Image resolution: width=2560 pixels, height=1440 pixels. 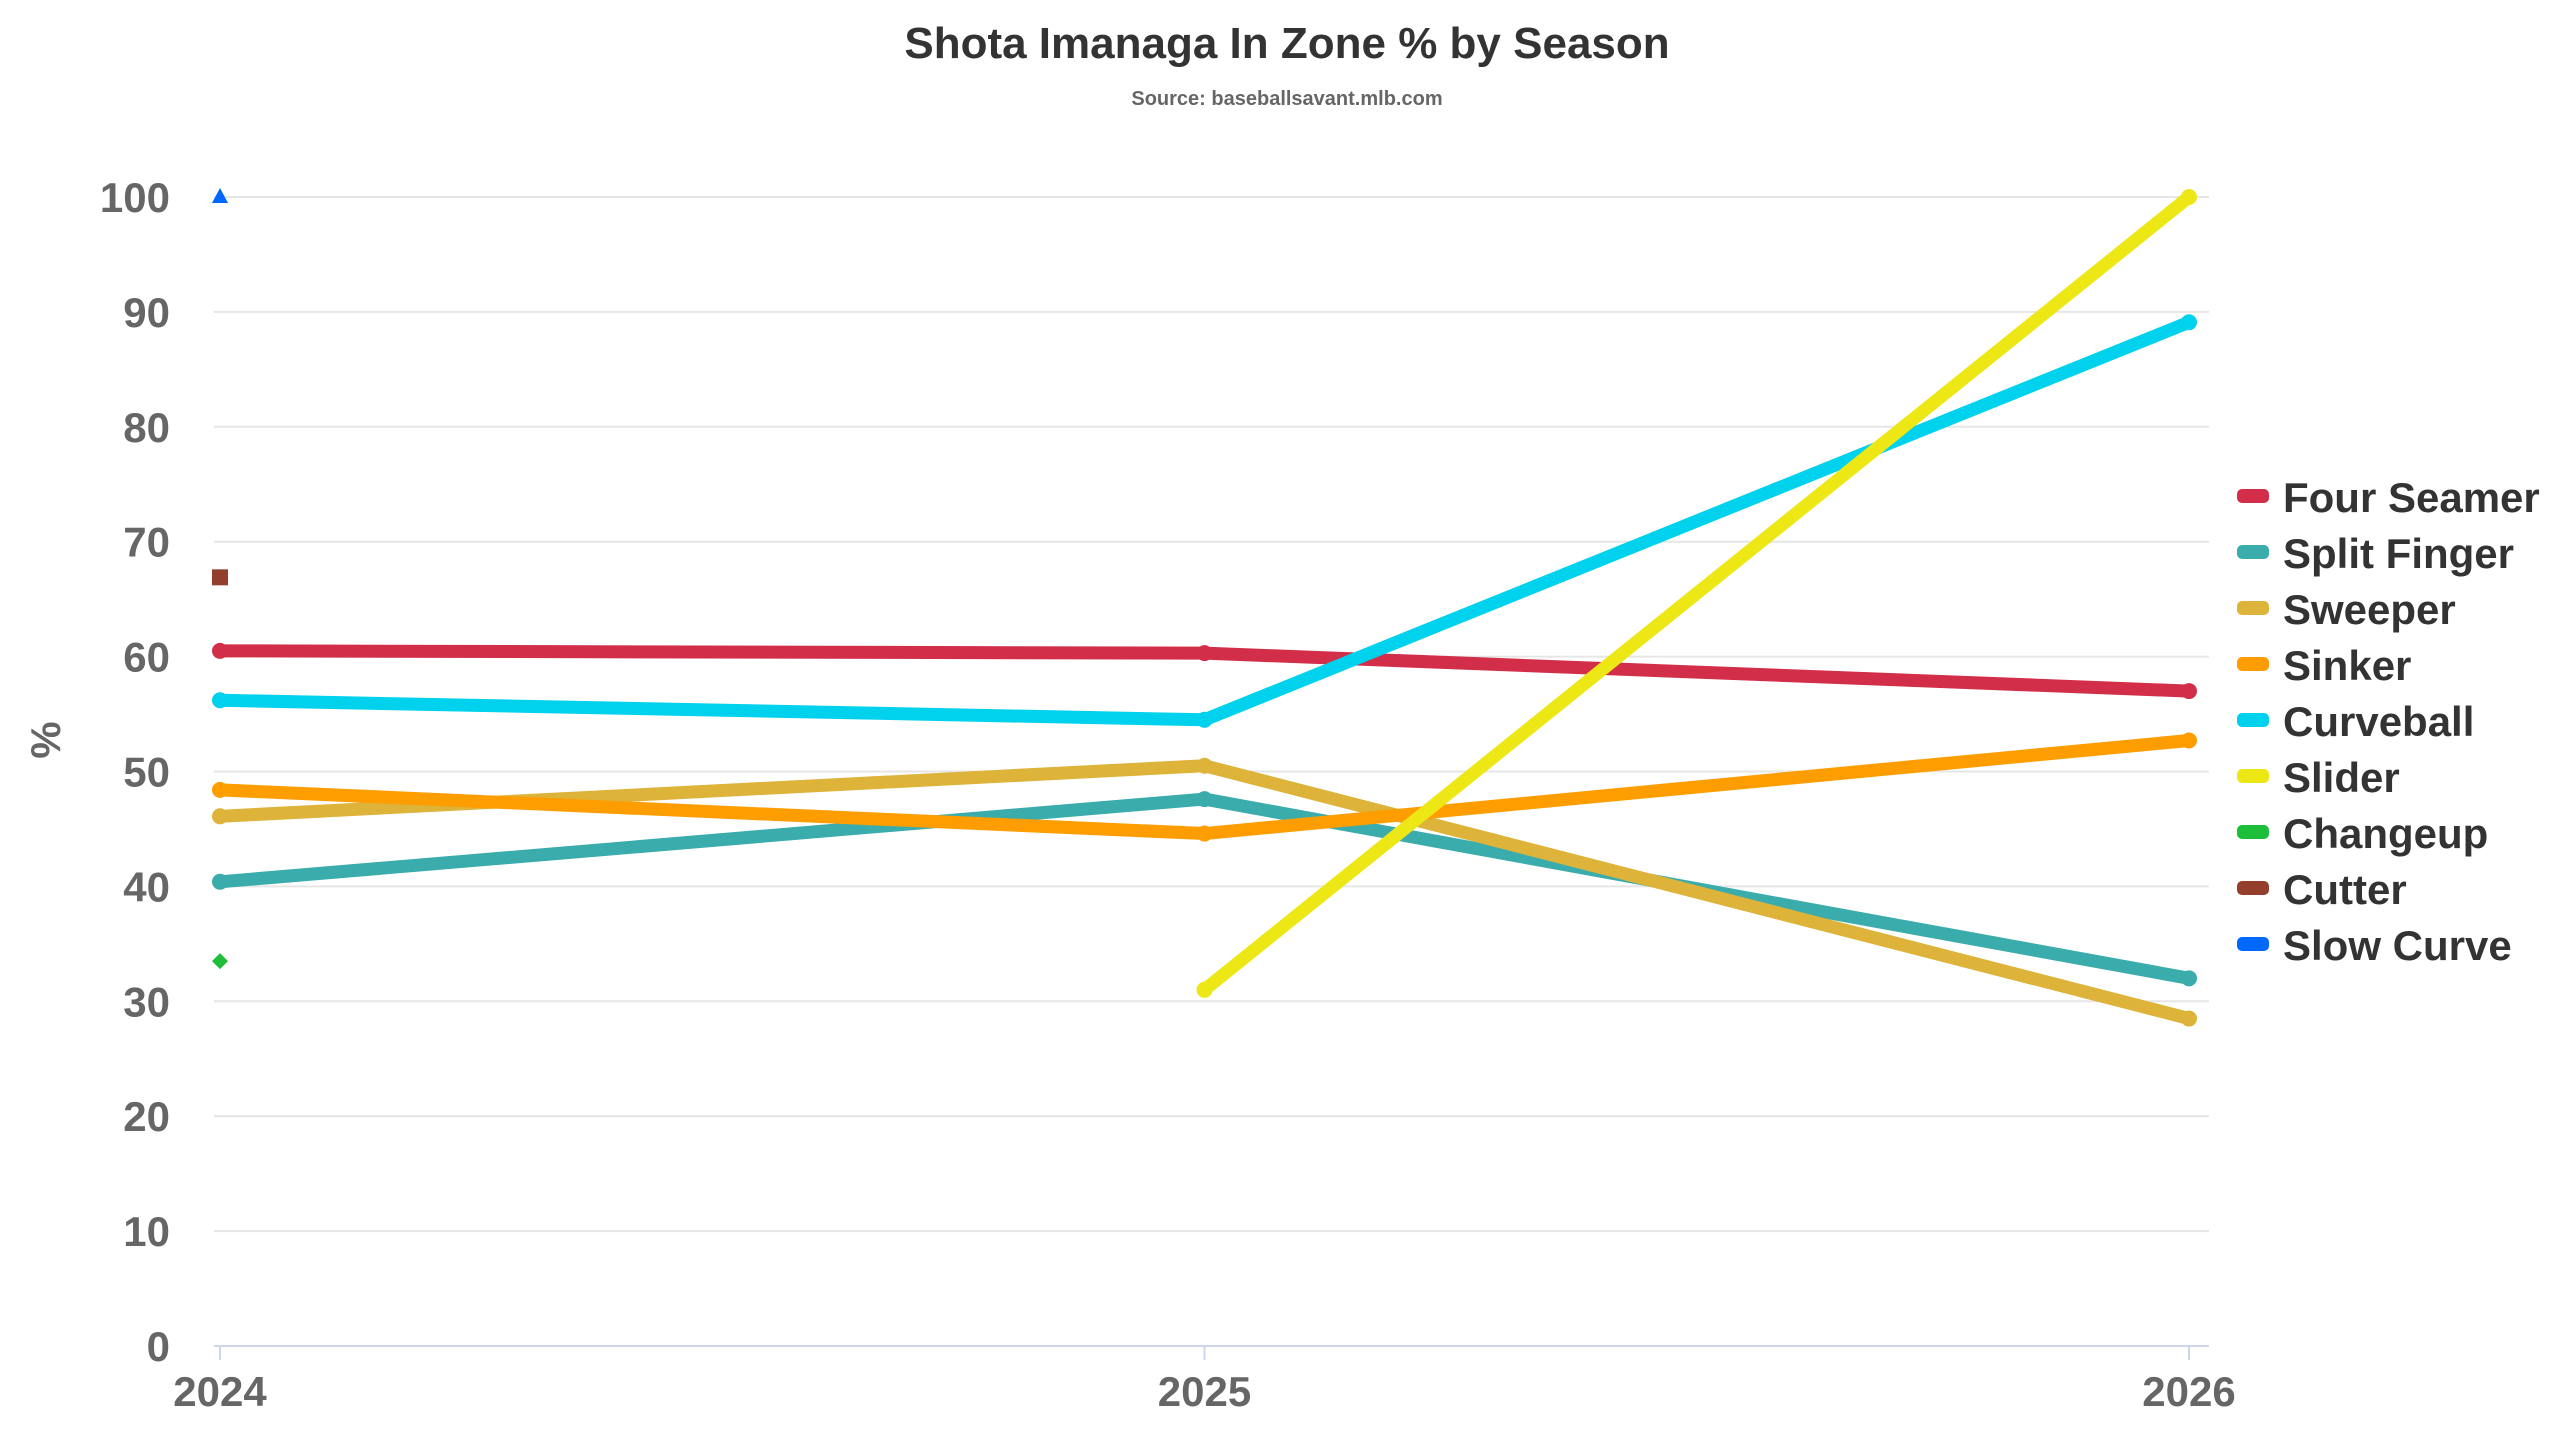 What do you see at coordinates (1204, 1391) in the screenshot?
I see `x-tick-label: 2025` at bounding box center [1204, 1391].